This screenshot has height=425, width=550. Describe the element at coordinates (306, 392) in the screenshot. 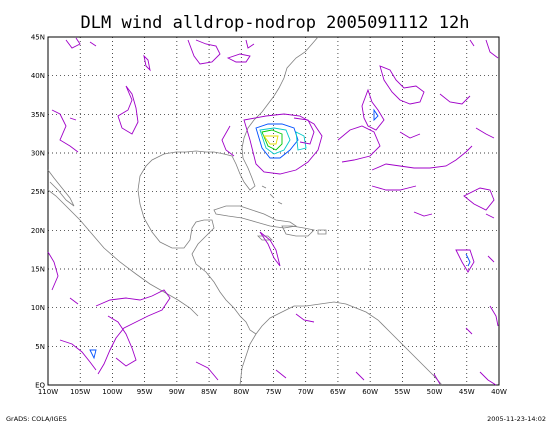

I see `lon-tick-label: 70W` at that location.